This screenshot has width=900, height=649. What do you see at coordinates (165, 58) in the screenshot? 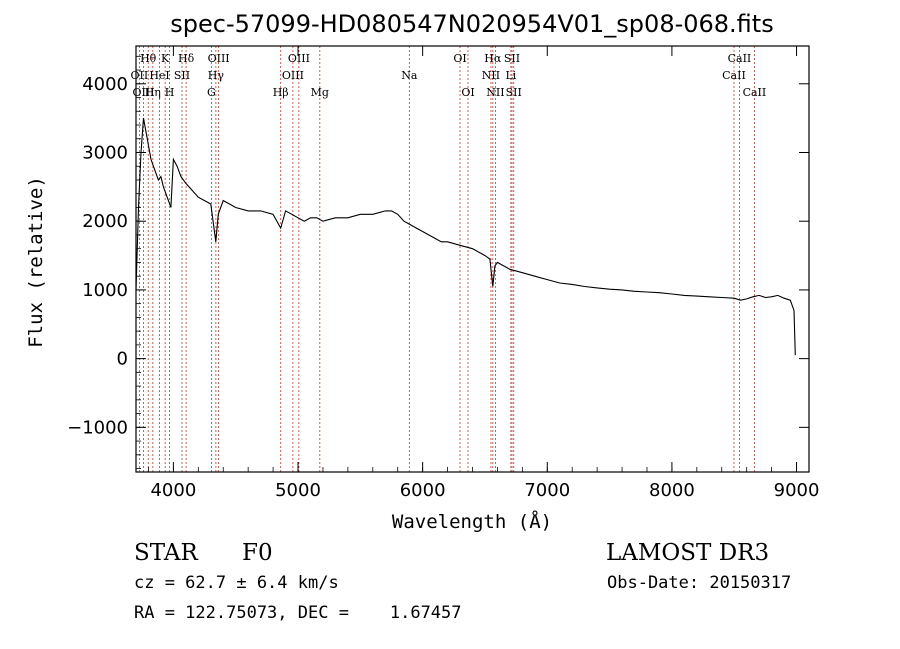
I see `line-label: K` at bounding box center [165, 58].